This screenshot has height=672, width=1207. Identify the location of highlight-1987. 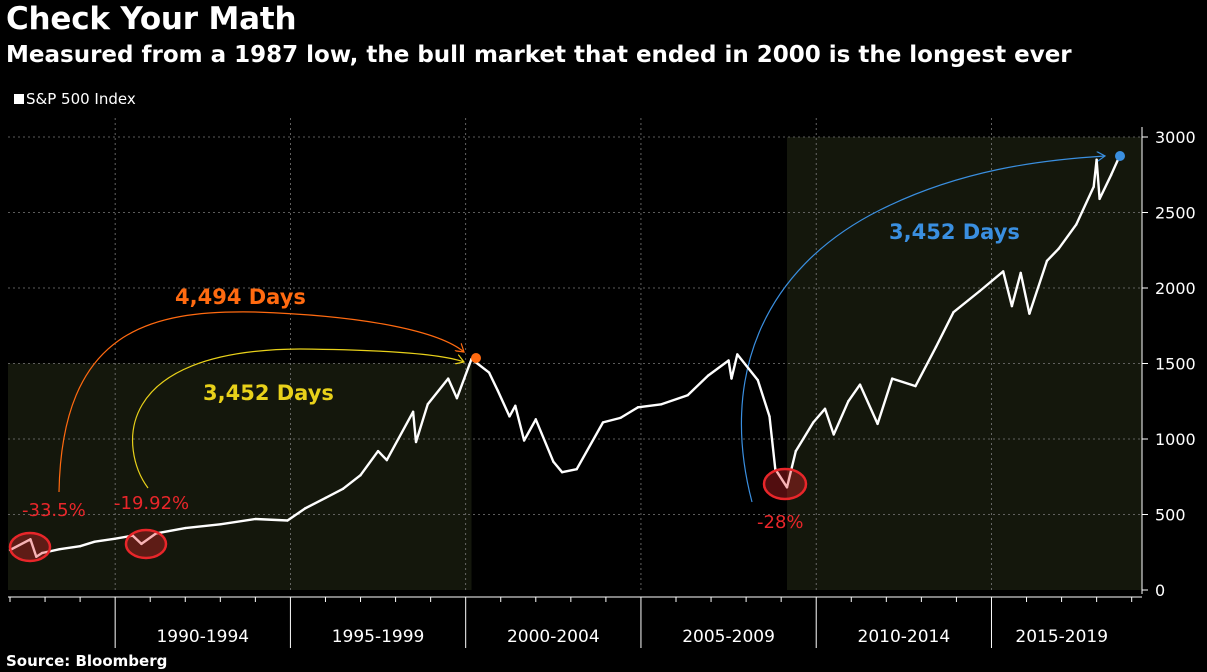
(30, 547).